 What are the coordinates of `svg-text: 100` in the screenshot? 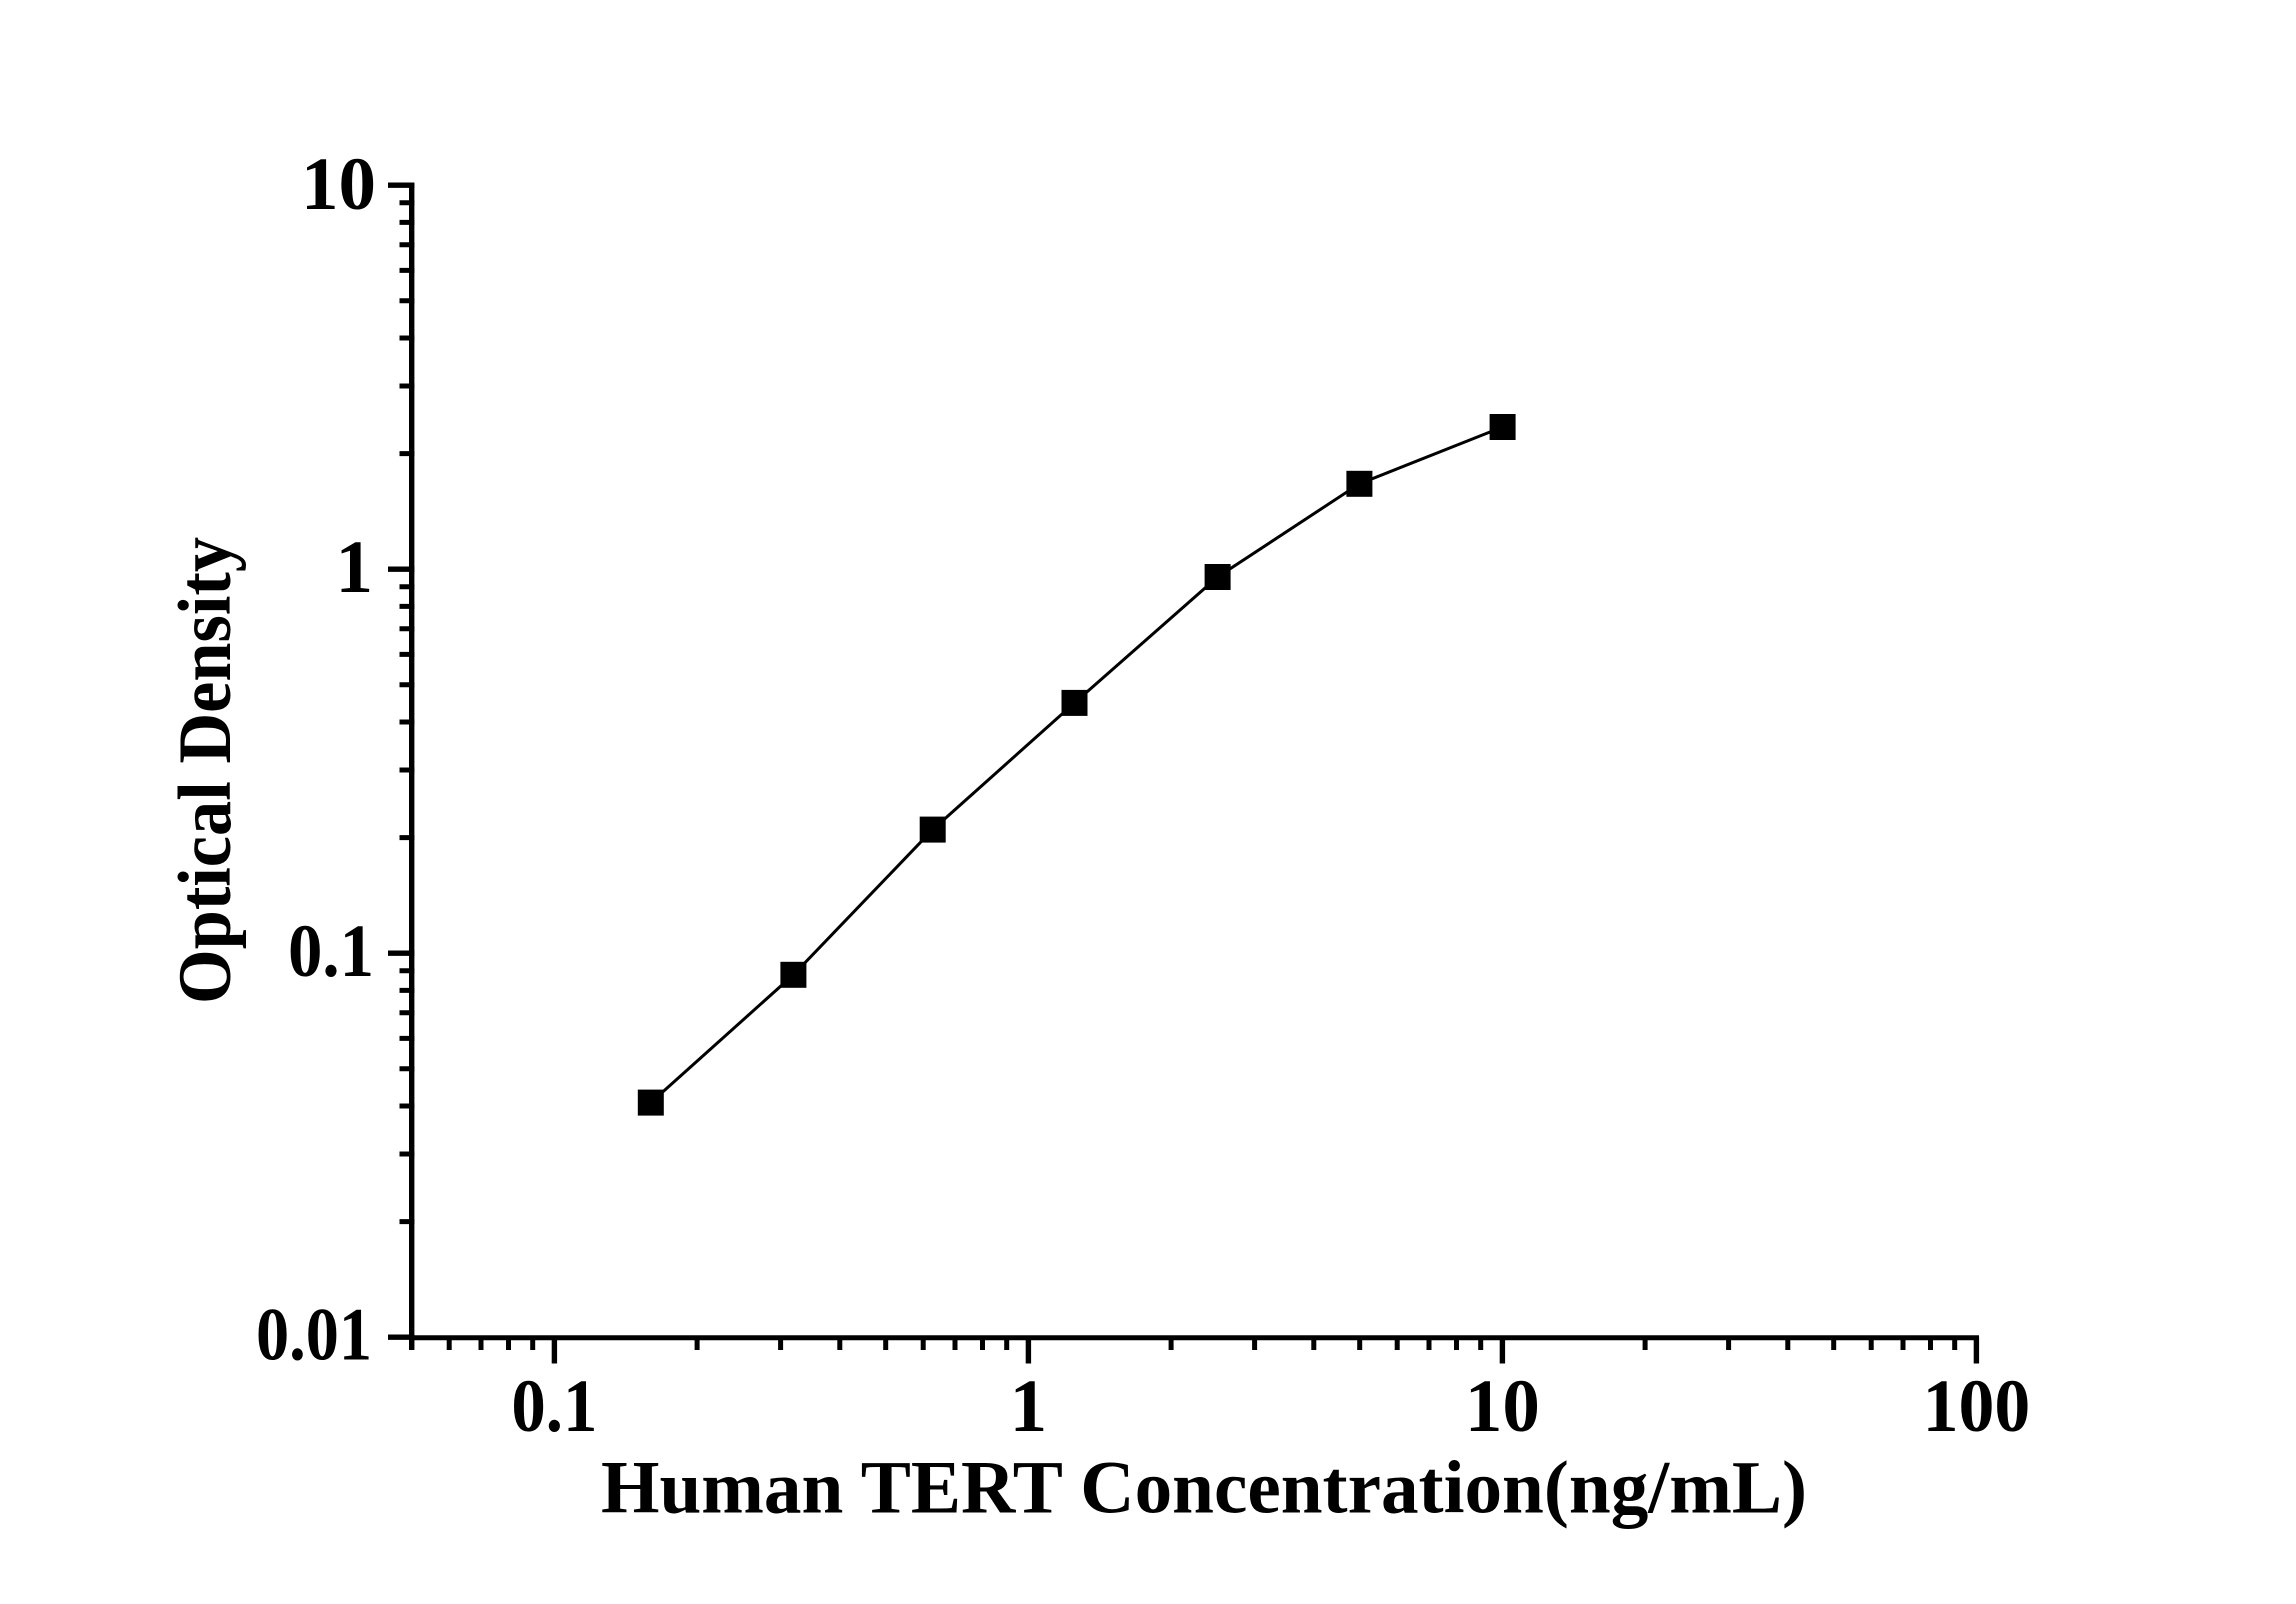 It's located at (1977, 1406).